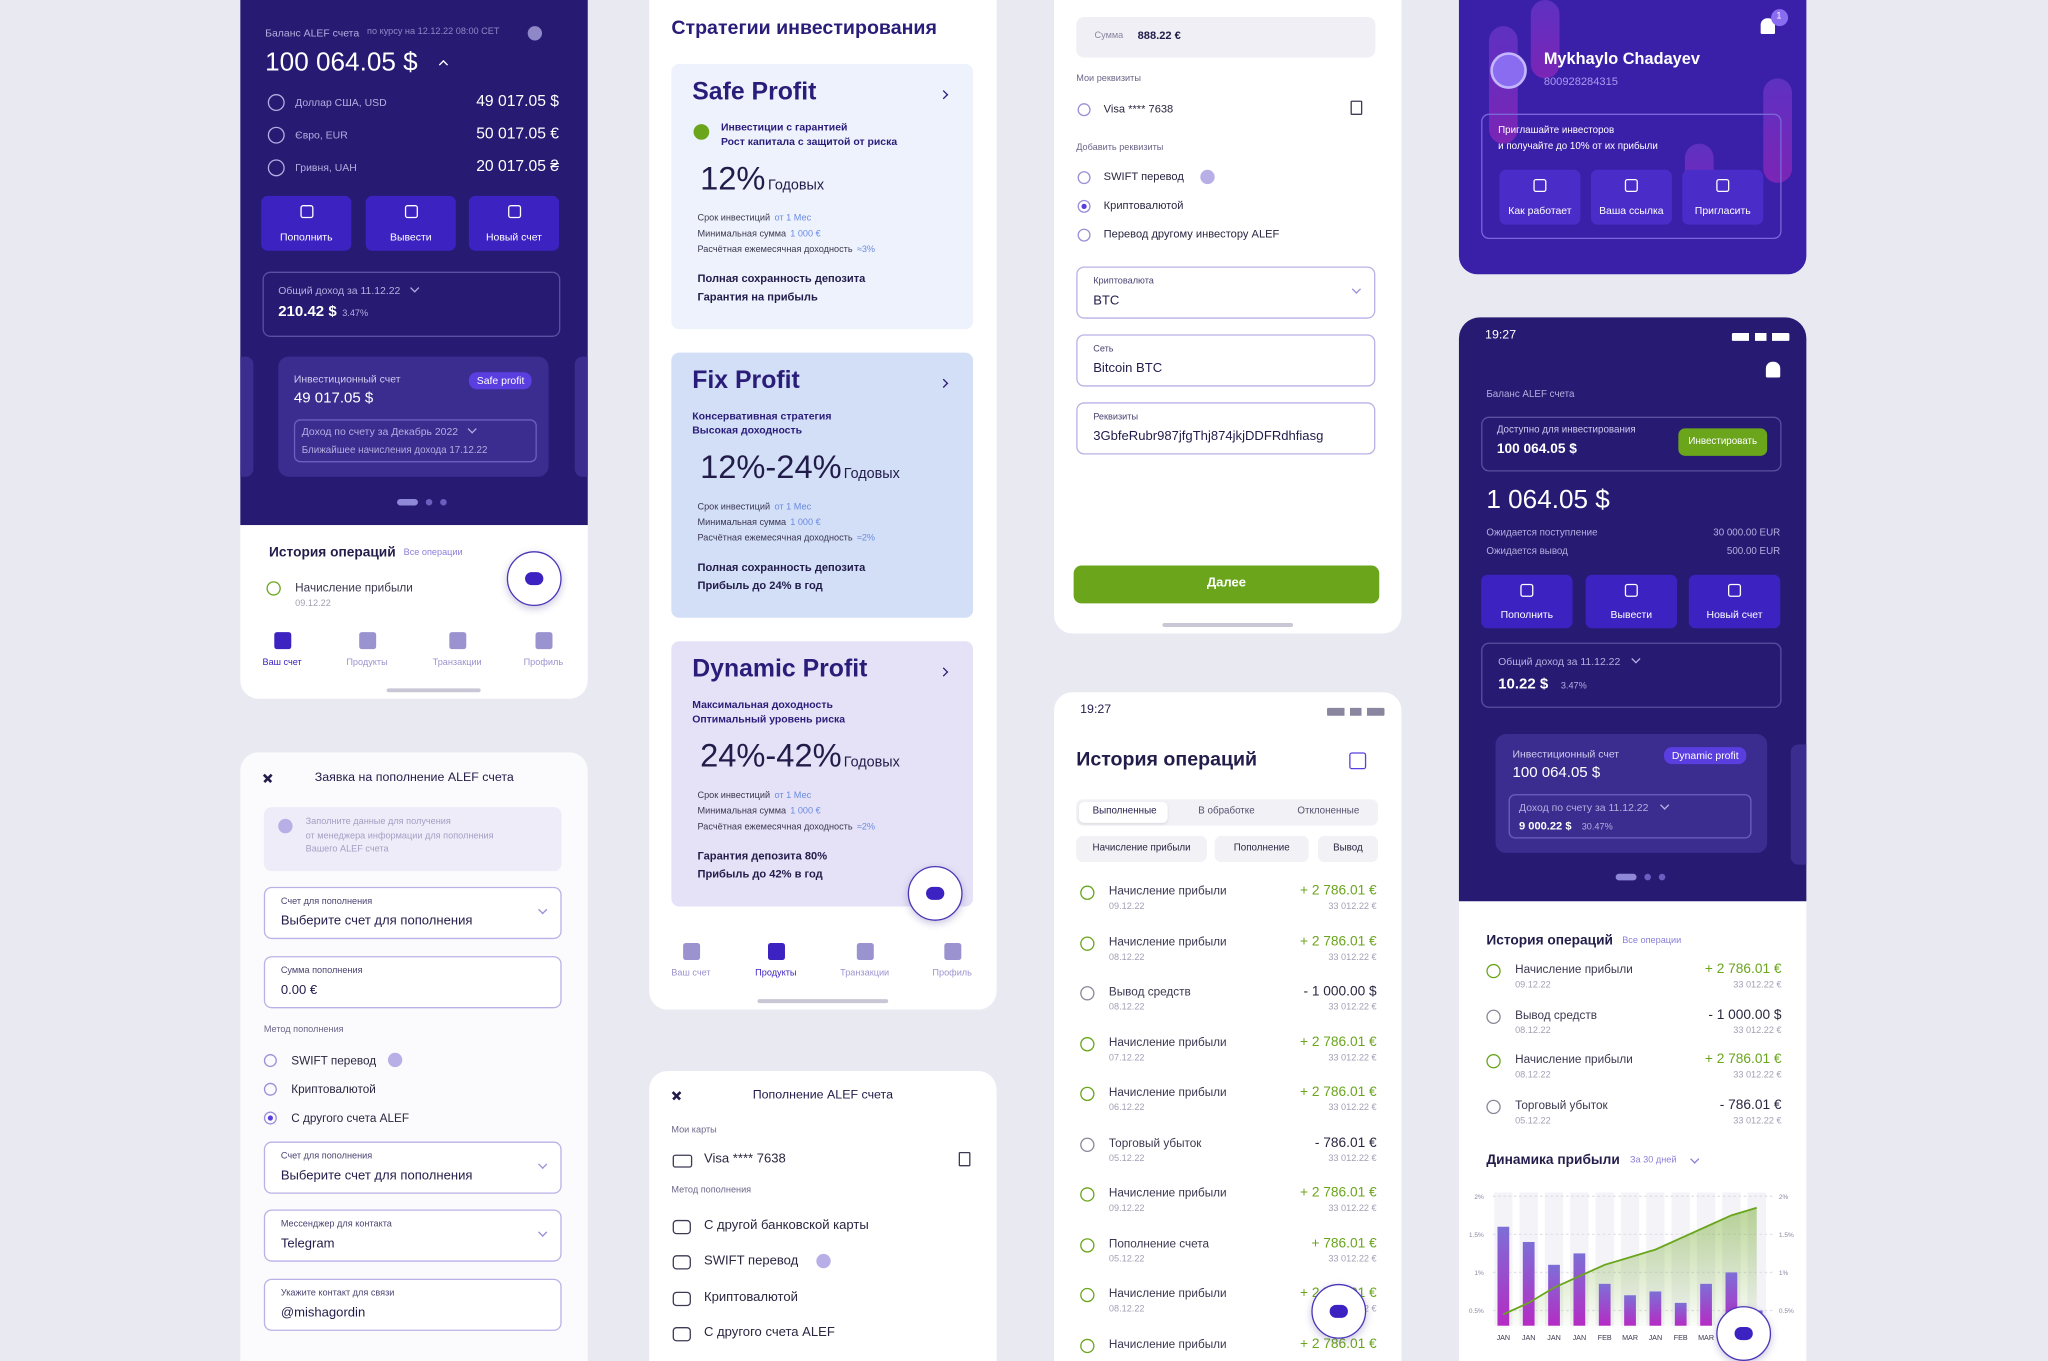 The image size is (2048, 1361). I want to click on avatar, so click(1508, 70).